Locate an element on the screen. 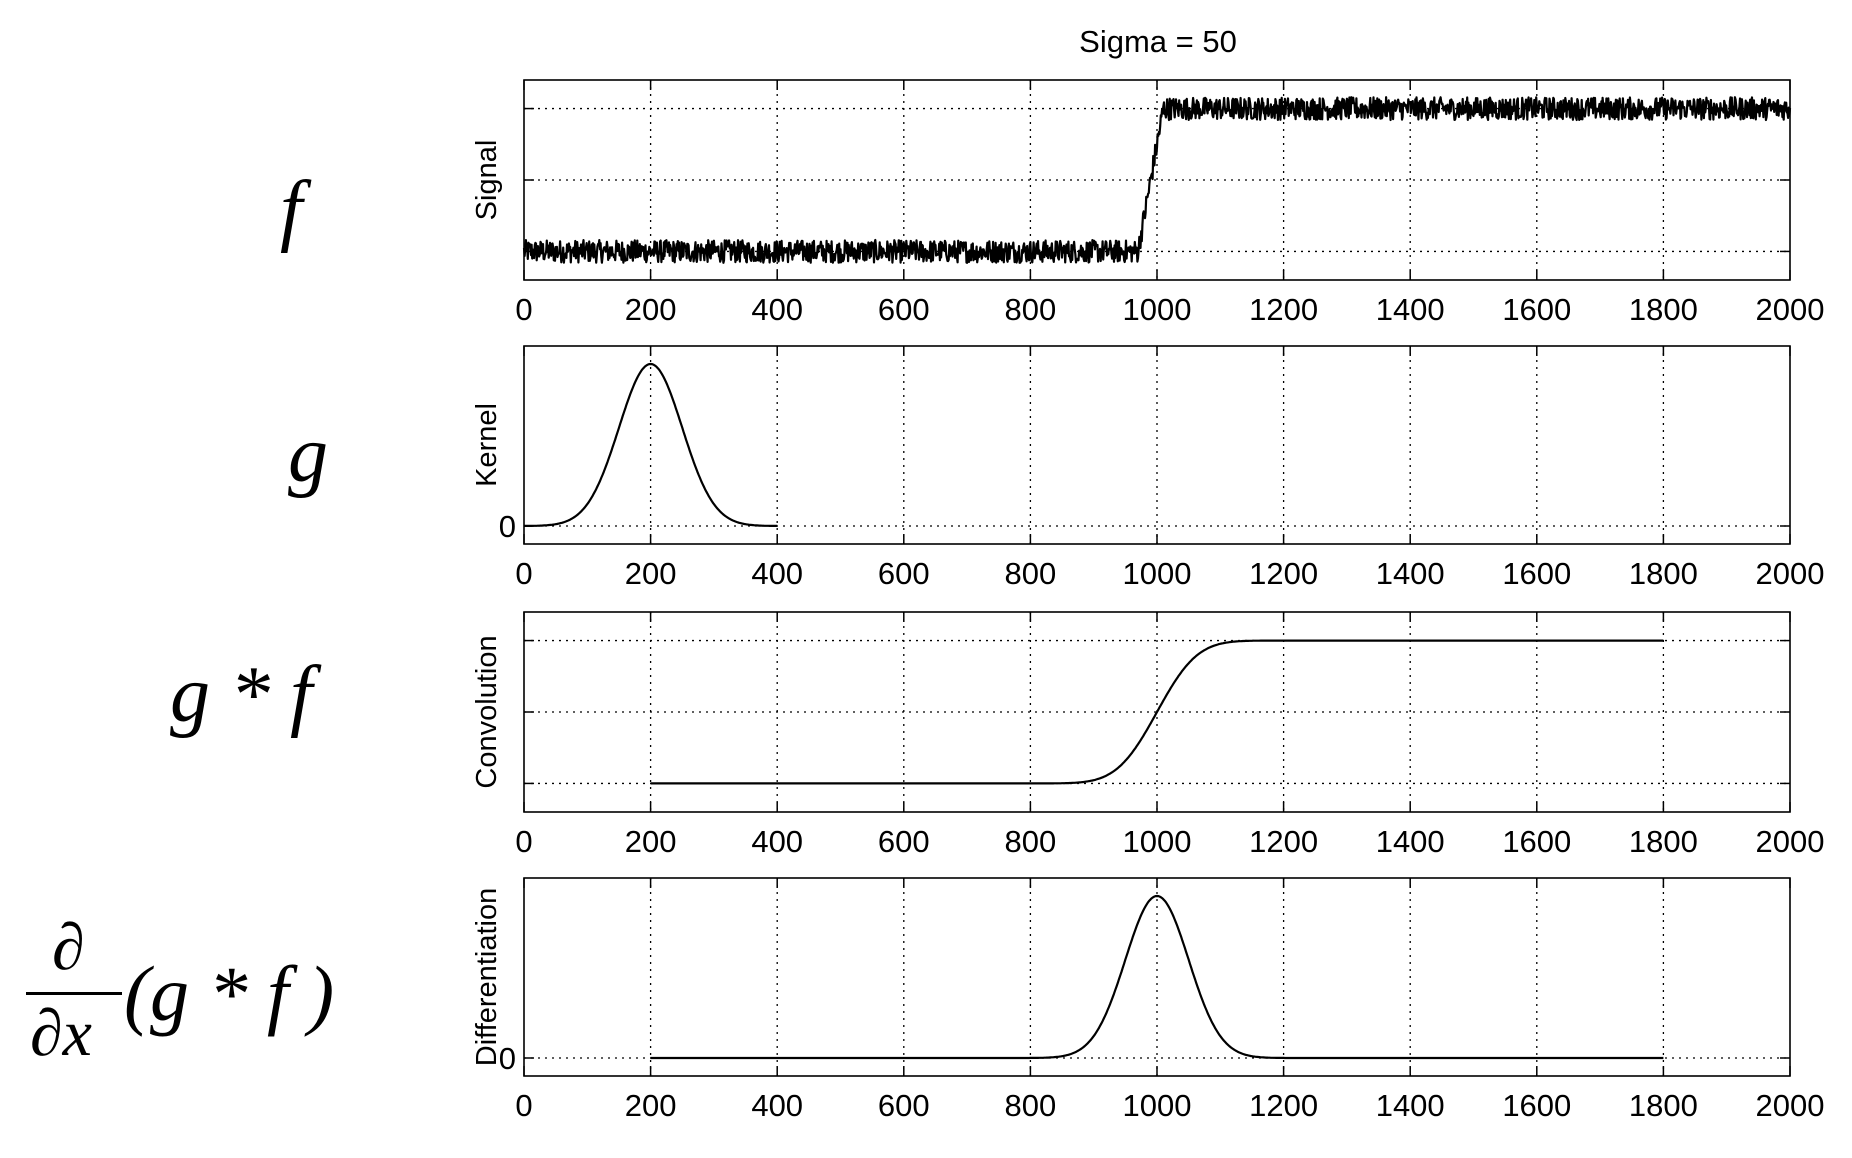  math-label-g: g is located at coordinates (308, 455).